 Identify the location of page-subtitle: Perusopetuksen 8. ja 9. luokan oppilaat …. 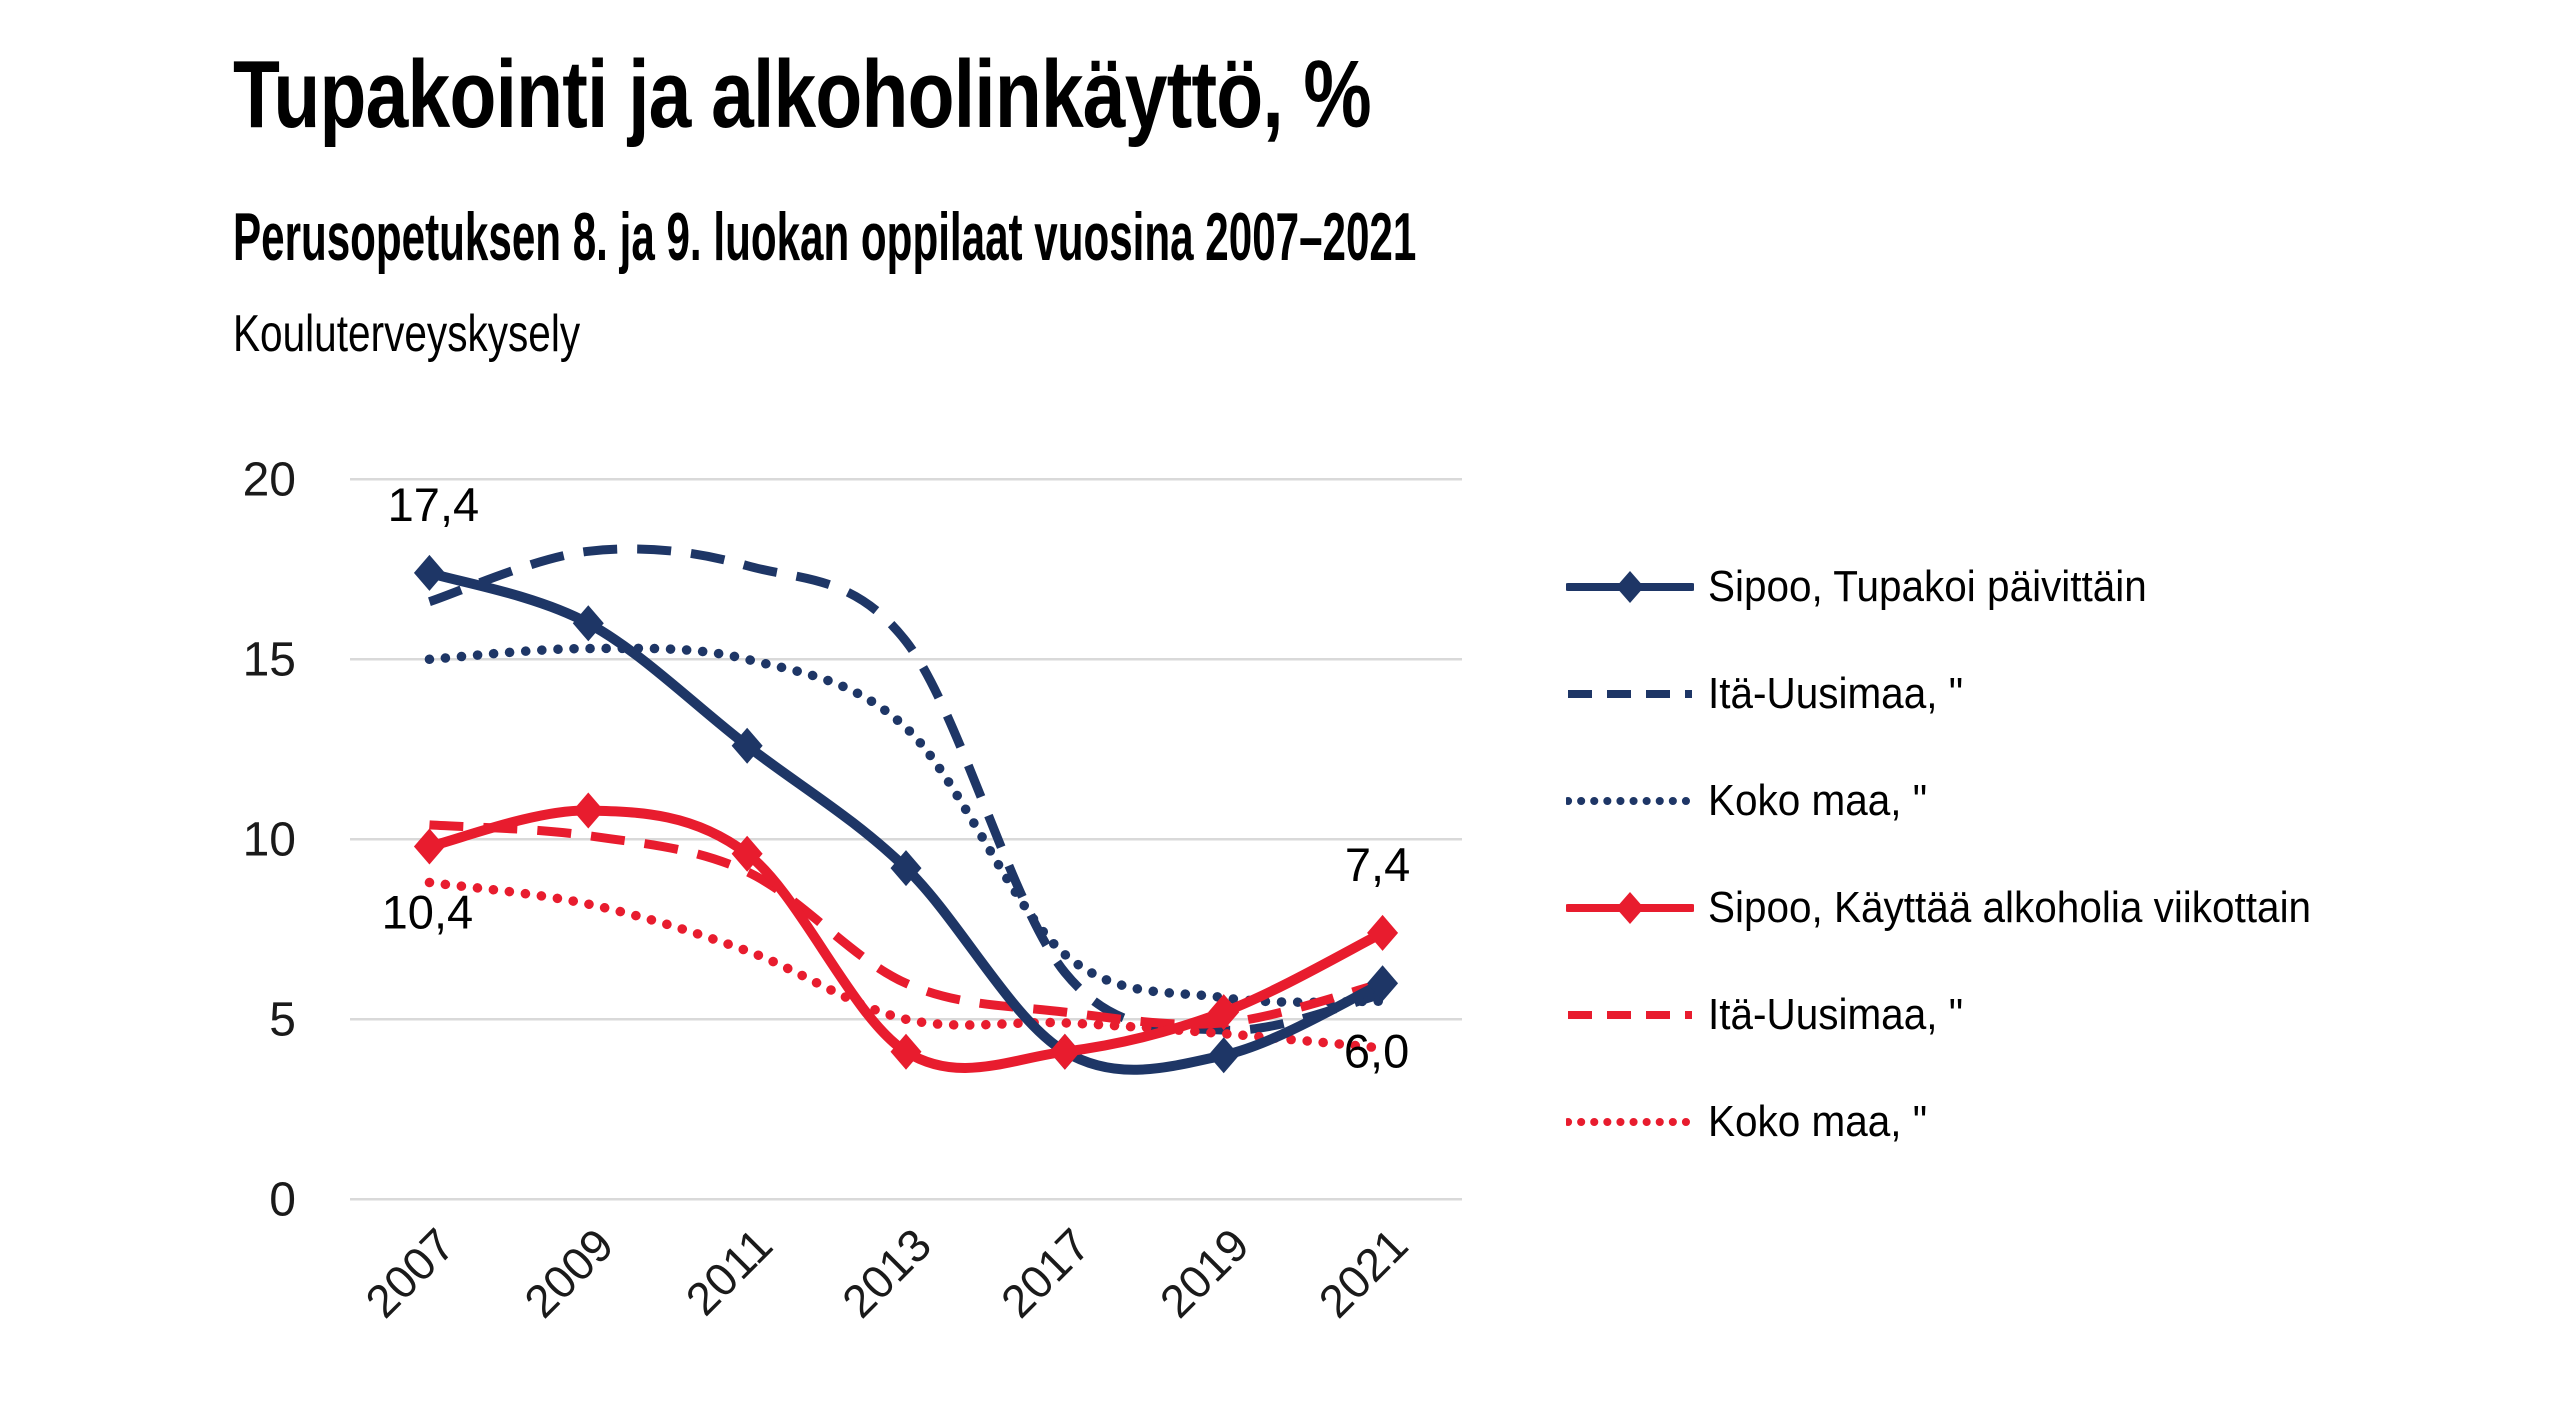
(1187, 237).